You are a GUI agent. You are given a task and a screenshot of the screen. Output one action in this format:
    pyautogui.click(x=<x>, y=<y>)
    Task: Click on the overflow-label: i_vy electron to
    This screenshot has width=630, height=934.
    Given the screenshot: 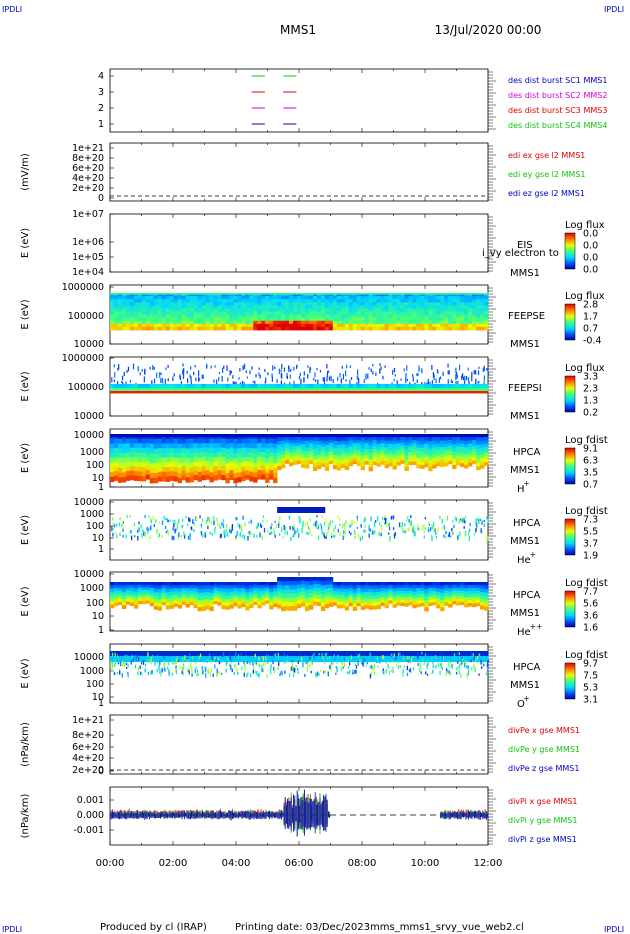 What is the action you would take?
    pyautogui.click(x=520, y=253)
    